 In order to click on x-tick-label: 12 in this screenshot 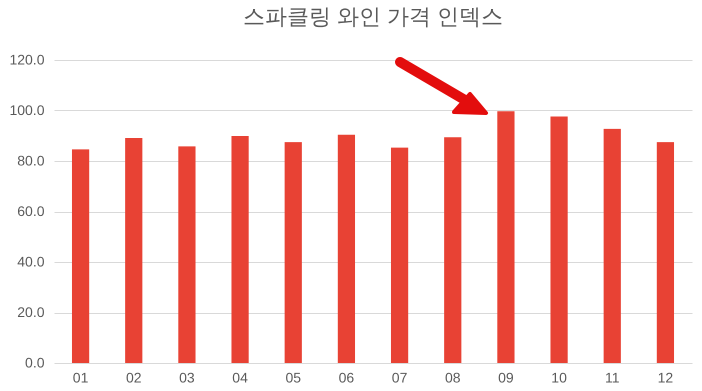, I will do `click(666, 378)`.